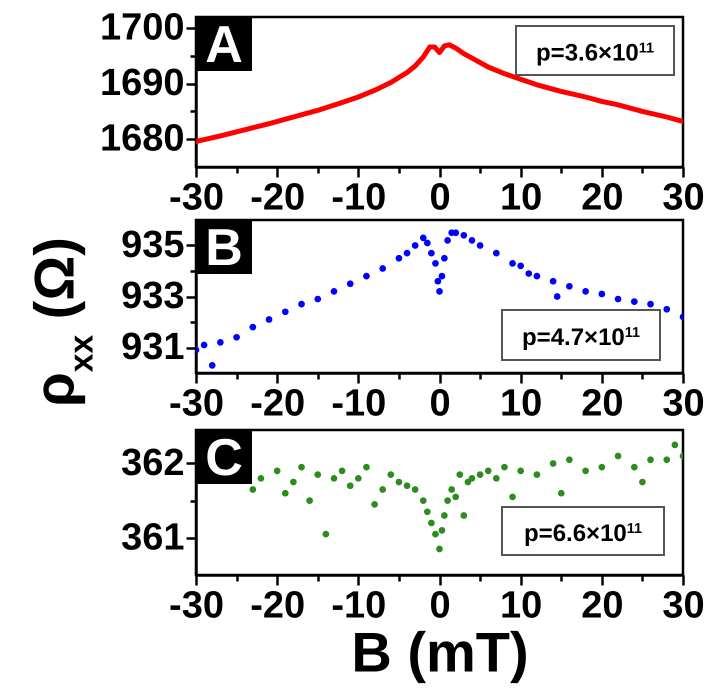  Describe the element at coordinates (142, 83) in the screenshot. I see `y-tick-label: 1690` at that location.